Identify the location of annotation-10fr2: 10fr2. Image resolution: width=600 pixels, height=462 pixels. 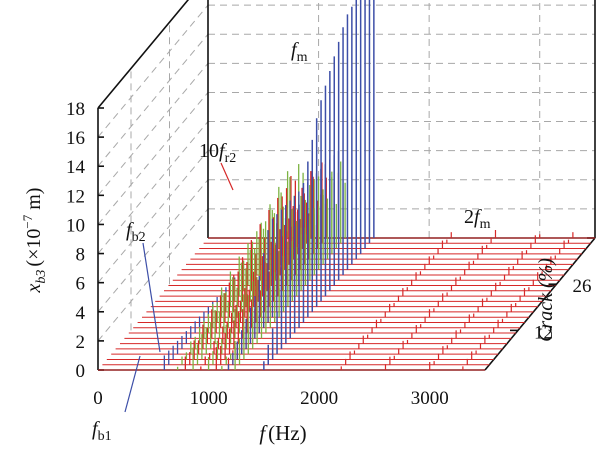
(217, 153).